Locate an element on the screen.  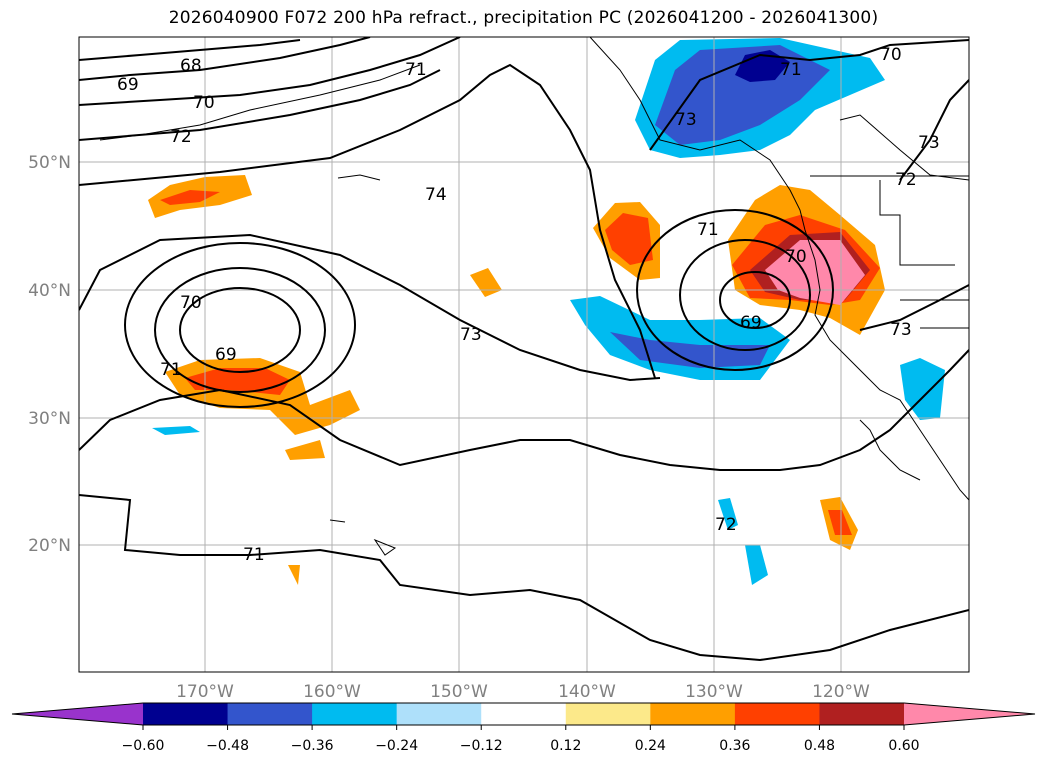
colorbar-tick-label: −0.12 is located at coordinates (481, 746).